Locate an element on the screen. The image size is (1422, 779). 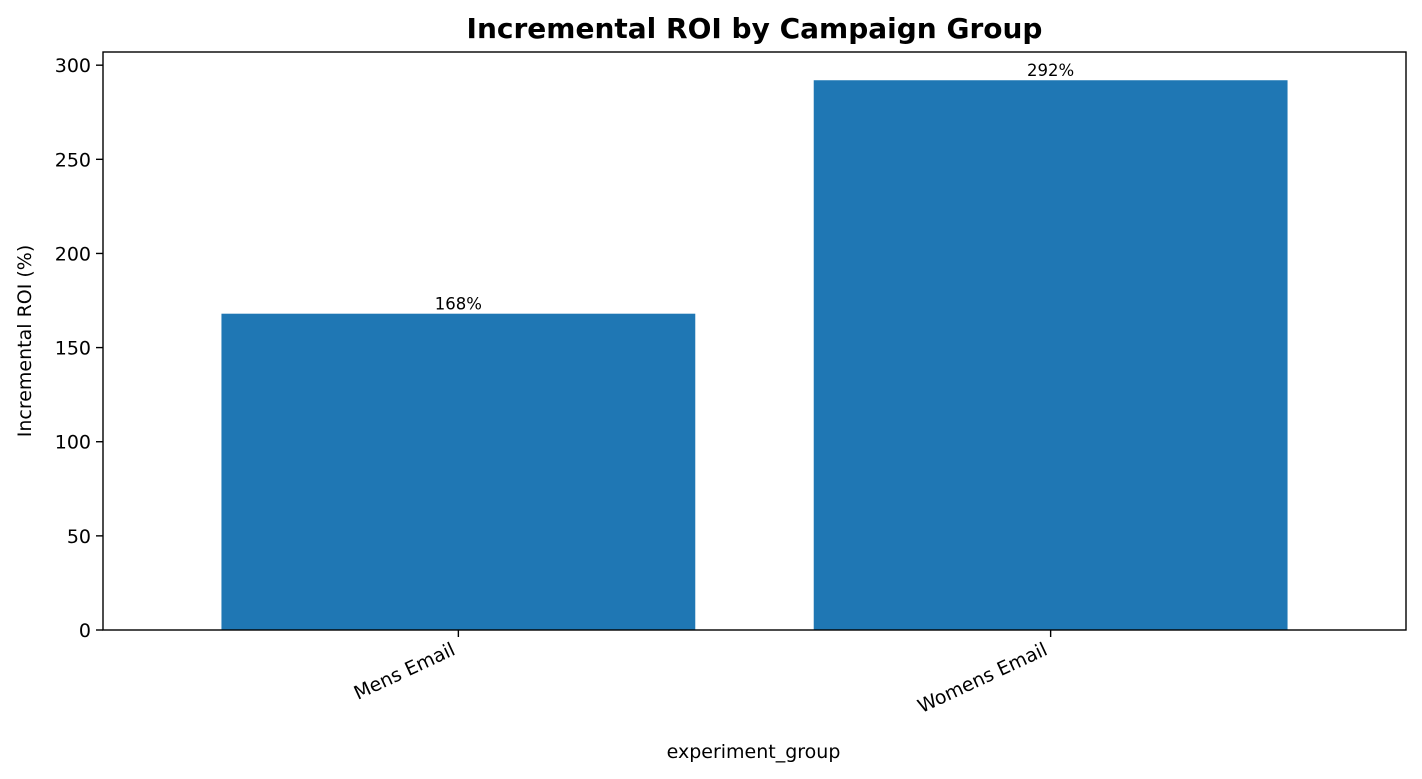
bar-mens-email is located at coordinates (458, 471).